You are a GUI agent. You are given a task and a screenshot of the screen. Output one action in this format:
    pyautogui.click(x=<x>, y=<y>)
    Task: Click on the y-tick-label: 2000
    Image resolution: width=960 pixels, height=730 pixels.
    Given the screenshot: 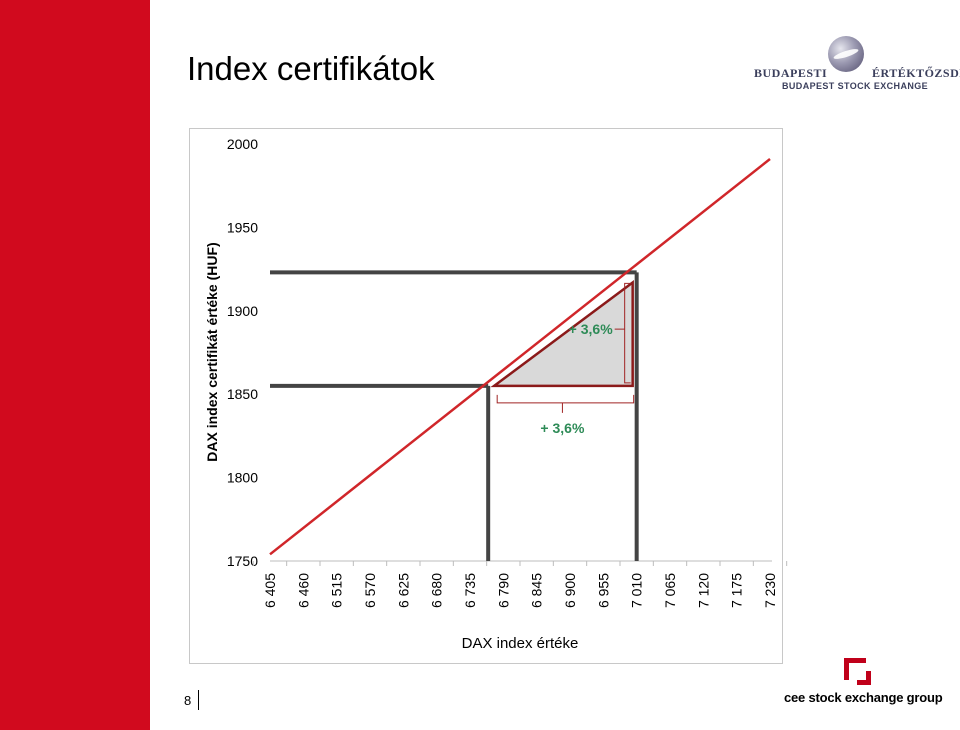 What is the action you would take?
    pyautogui.click(x=242, y=144)
    